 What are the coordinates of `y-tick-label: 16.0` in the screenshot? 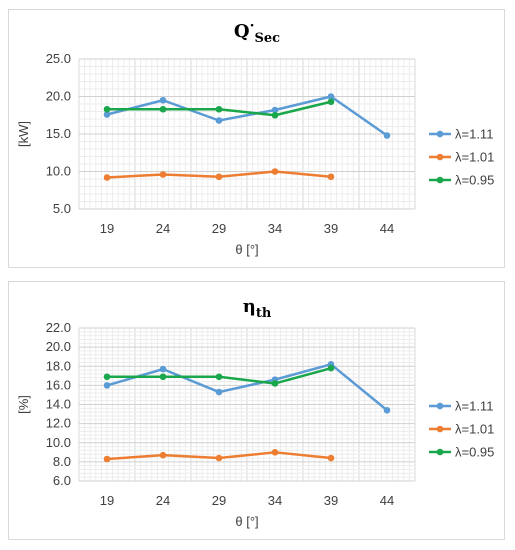 It's located at (58, 384).